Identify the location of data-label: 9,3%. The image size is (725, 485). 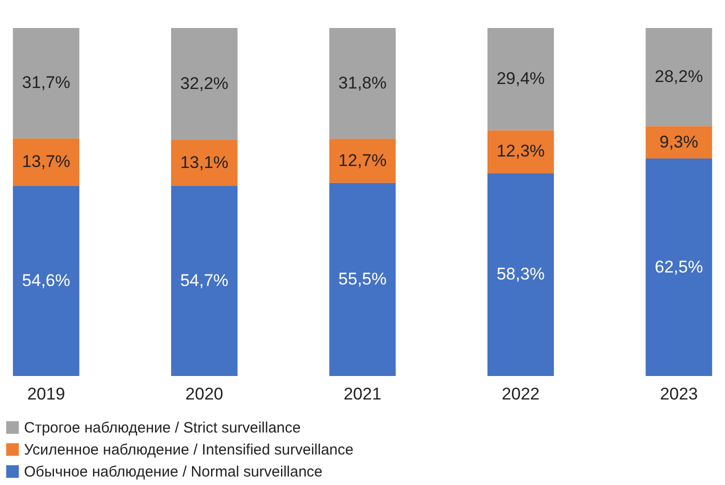
(678, 142).